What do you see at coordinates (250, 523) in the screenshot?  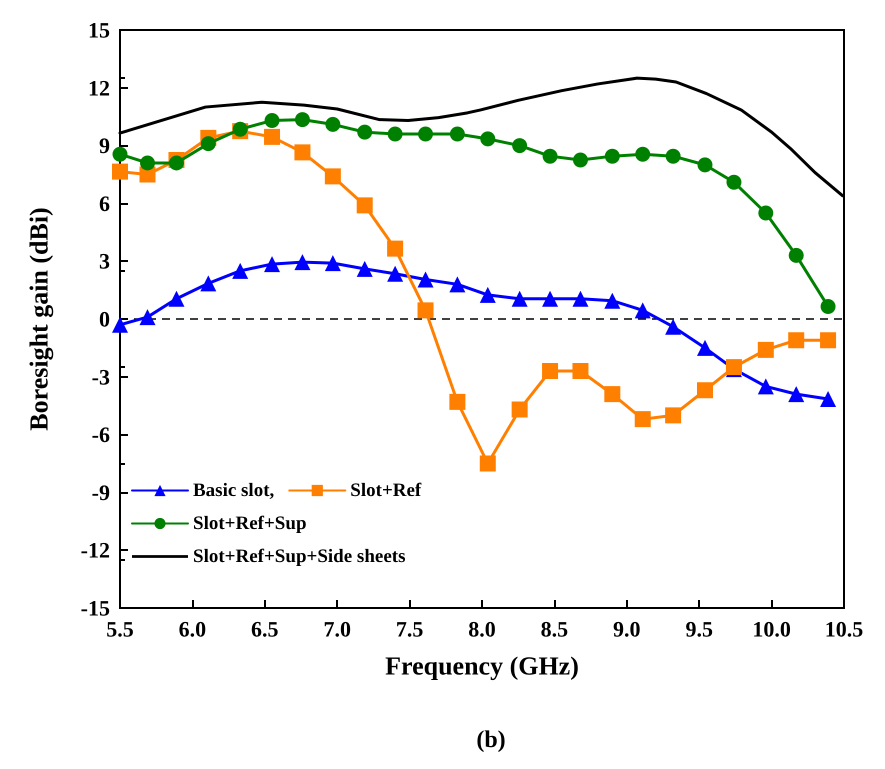 I see `legend-label: Slot+Ref+Sup` at bounding box center [250, 523].